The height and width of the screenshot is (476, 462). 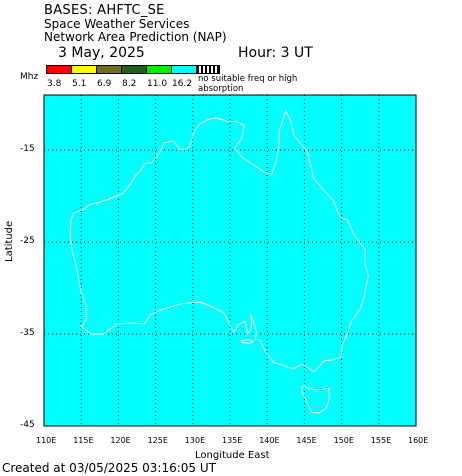 What do you see at coordinates (27, 425) in the screenshot?
I see `y-tick-label: -45` at bounding box center [27, 425].